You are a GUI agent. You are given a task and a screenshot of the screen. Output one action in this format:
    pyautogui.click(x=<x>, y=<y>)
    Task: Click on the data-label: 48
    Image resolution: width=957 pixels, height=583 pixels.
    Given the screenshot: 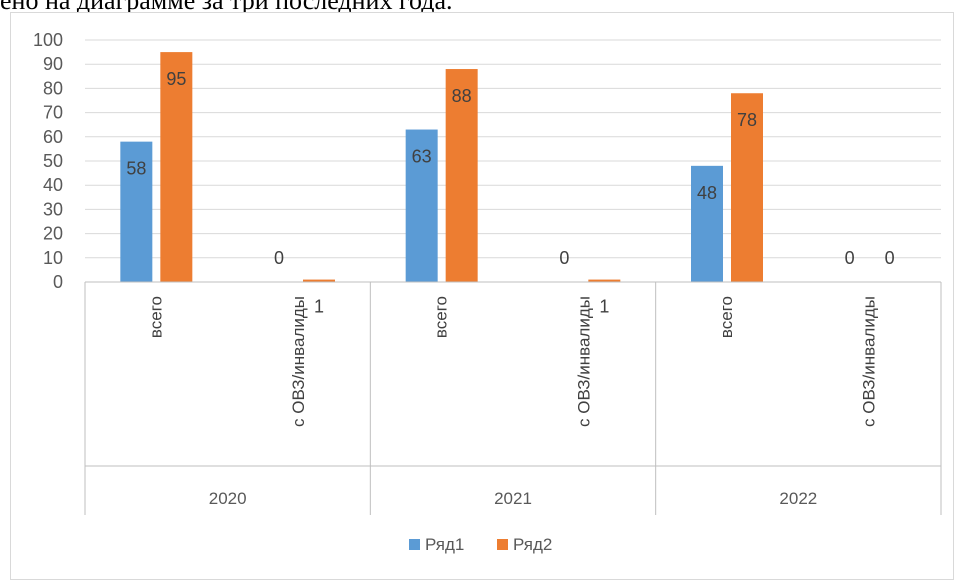 What is the action you would take?
    pyautogui.click(x=707, y=193)
    